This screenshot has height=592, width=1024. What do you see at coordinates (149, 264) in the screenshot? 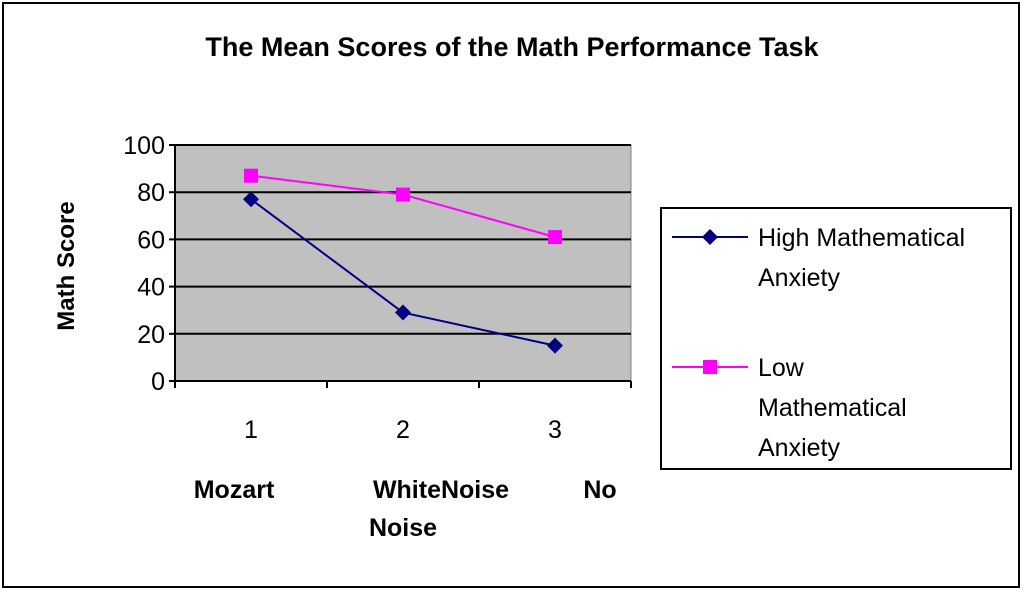
I see `y-axis: 0 20 40 60 80 100` at bounding box center [149, 264].